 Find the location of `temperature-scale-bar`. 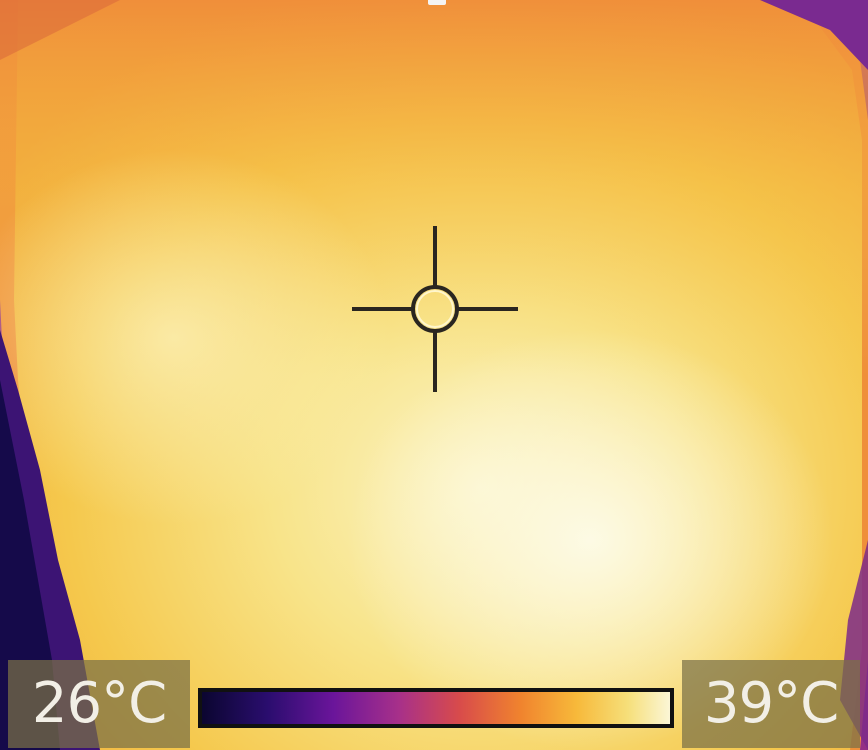

temperature-scale-bar is located at coordinates (436, 708).